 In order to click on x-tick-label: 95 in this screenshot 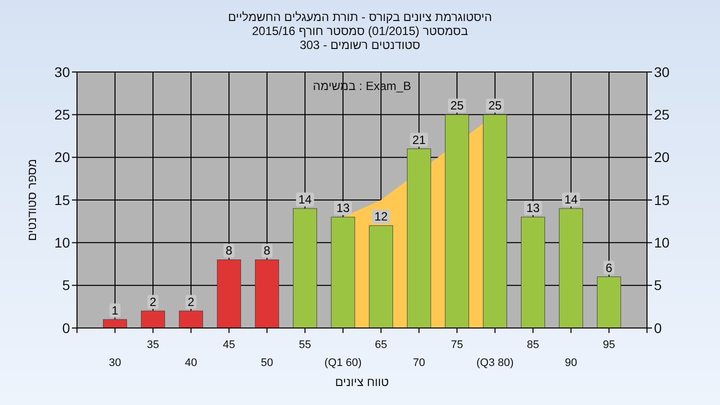, I will do `click(609, 345)`.